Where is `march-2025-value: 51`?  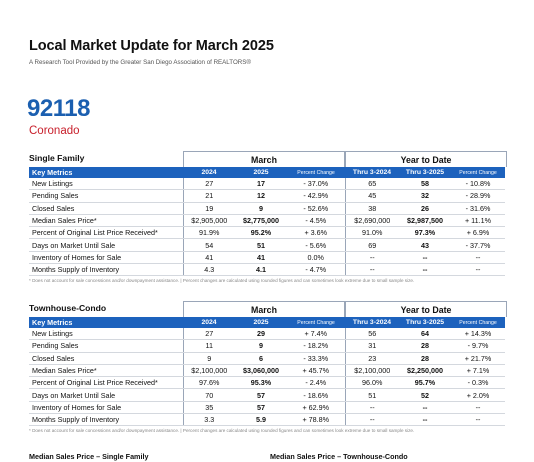
march-2025-value: 51 is located at coordinates (261, 245).